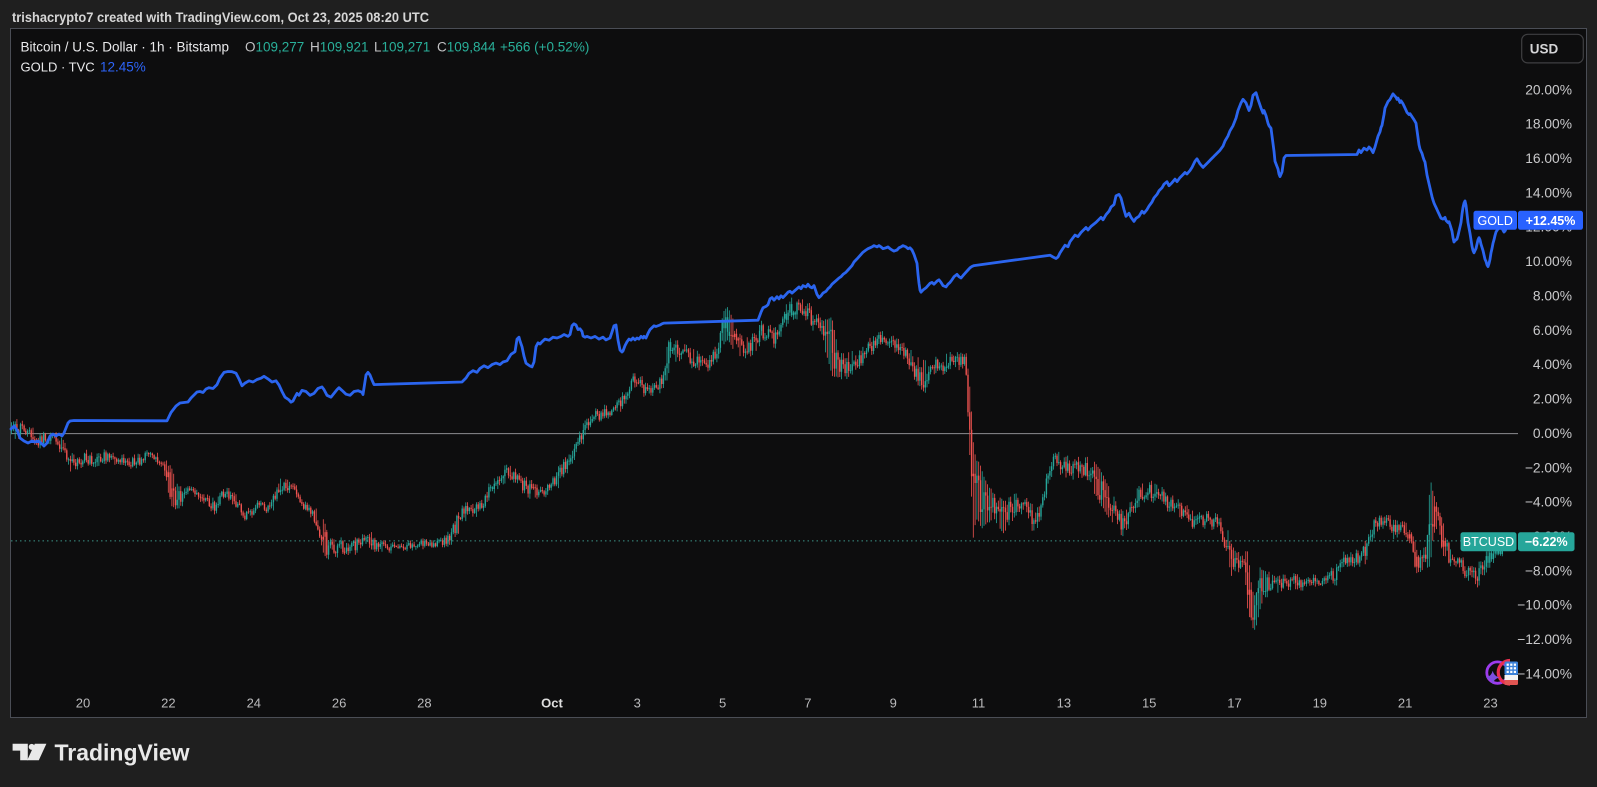 The height and width of the screenshot is (787, 1597). What do you see at coordinates (339, 703) in the screenshot?
I see `svg-text: 26` at bounding box center [339, 703].